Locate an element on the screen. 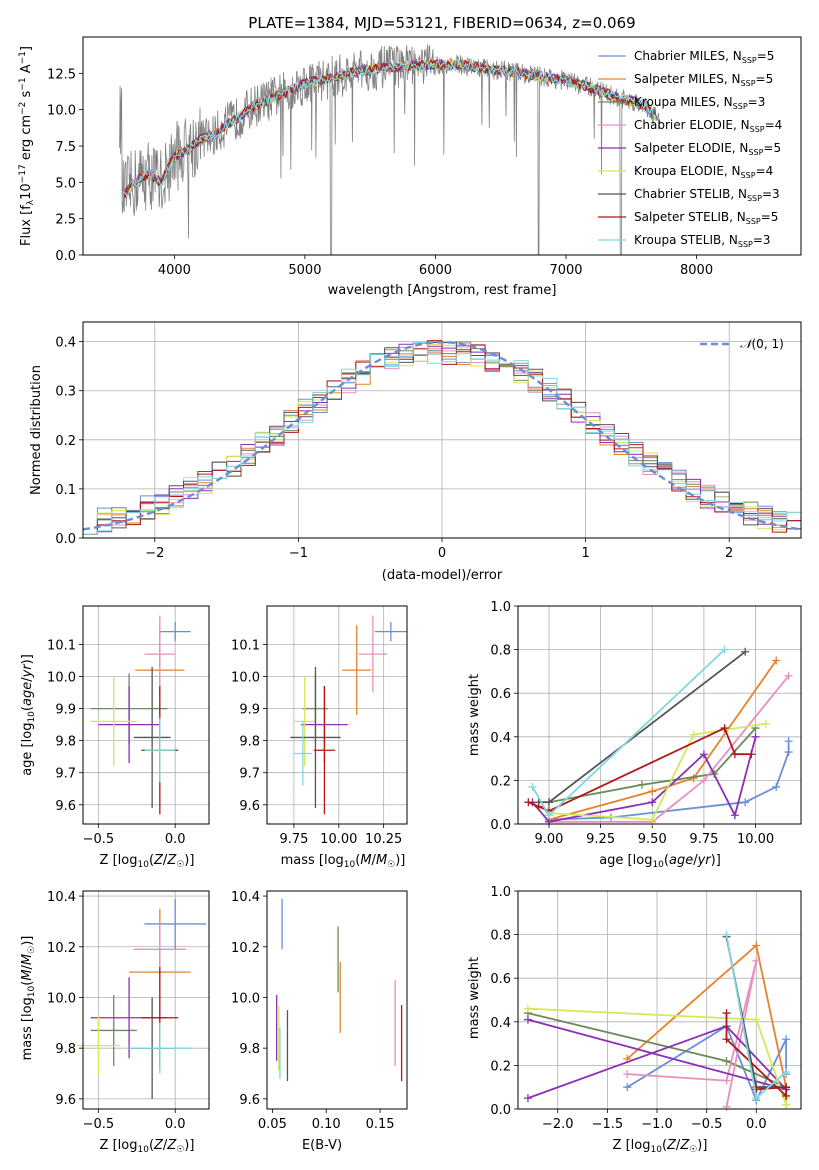  weight-vs-metallicity-panel: −2.0 −1.5 −1.0 −0.5 0.0 0.0 0.2 0.4 0.6 0.8 1.0 is located at coordinates (646, 1008).